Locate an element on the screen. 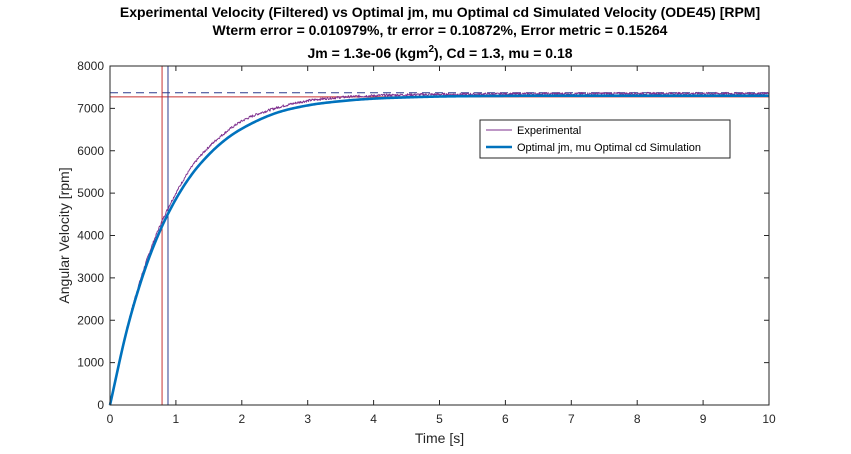 Image resolution: width=851 pixels, height=454 pixels. x-tick-label-2: 2 is located at coordinates (241, 419).